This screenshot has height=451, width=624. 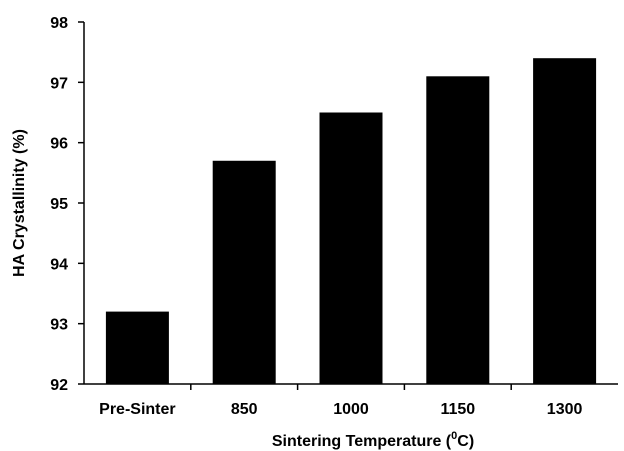 I want to click on x-tick-label: 850, so click(x=244, y=409).